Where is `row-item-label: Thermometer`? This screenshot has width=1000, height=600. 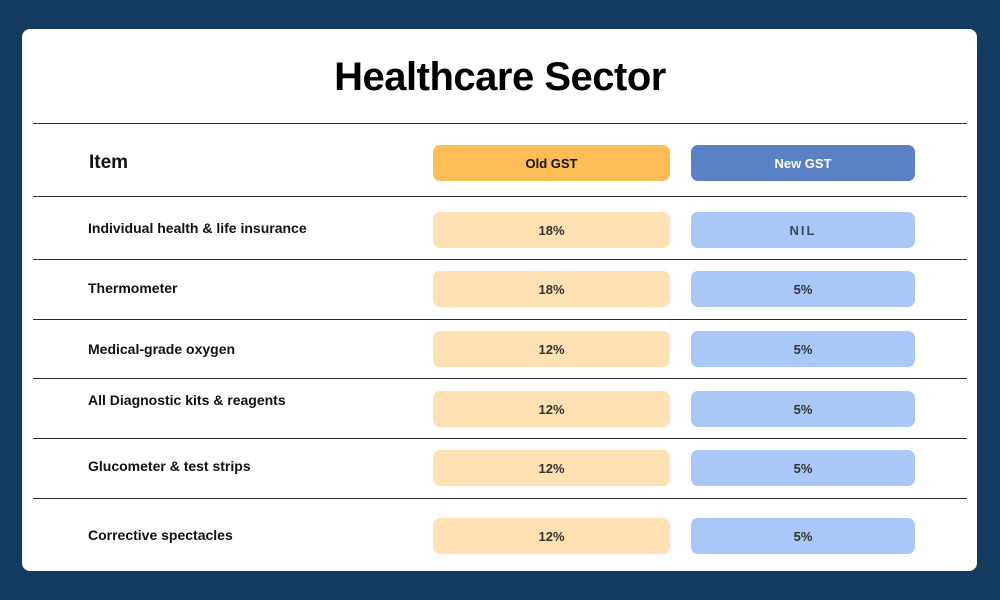
row-item-label: Thermometer is located at coordinates (133, 288).